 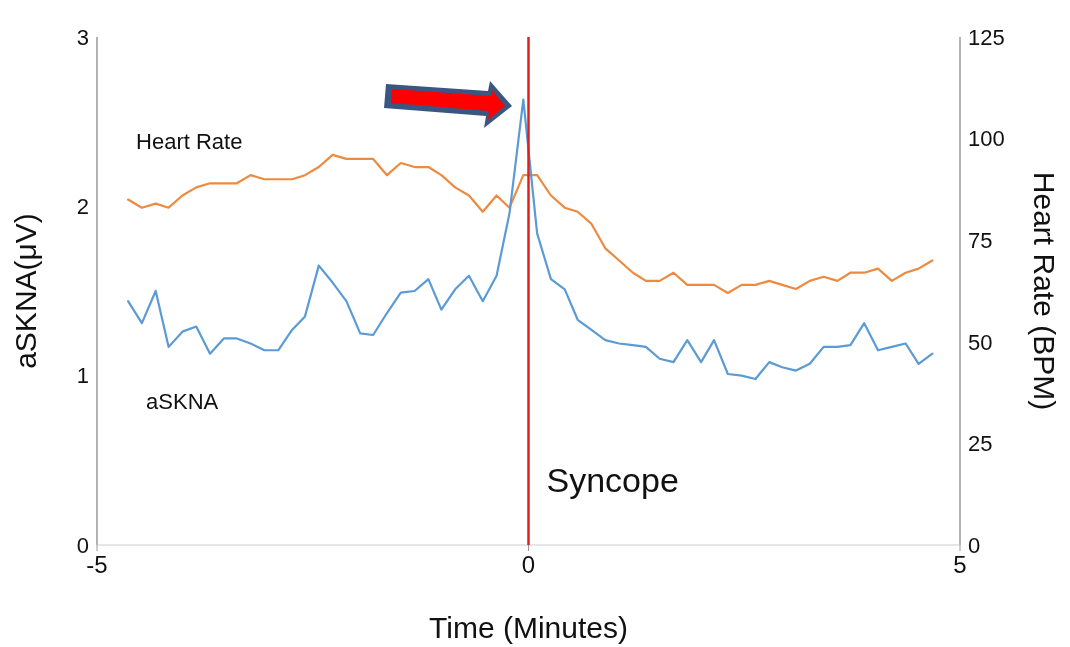 I want to click on y2-axis-title: Heart Rate (BPM), so click(x=1044, y=291).